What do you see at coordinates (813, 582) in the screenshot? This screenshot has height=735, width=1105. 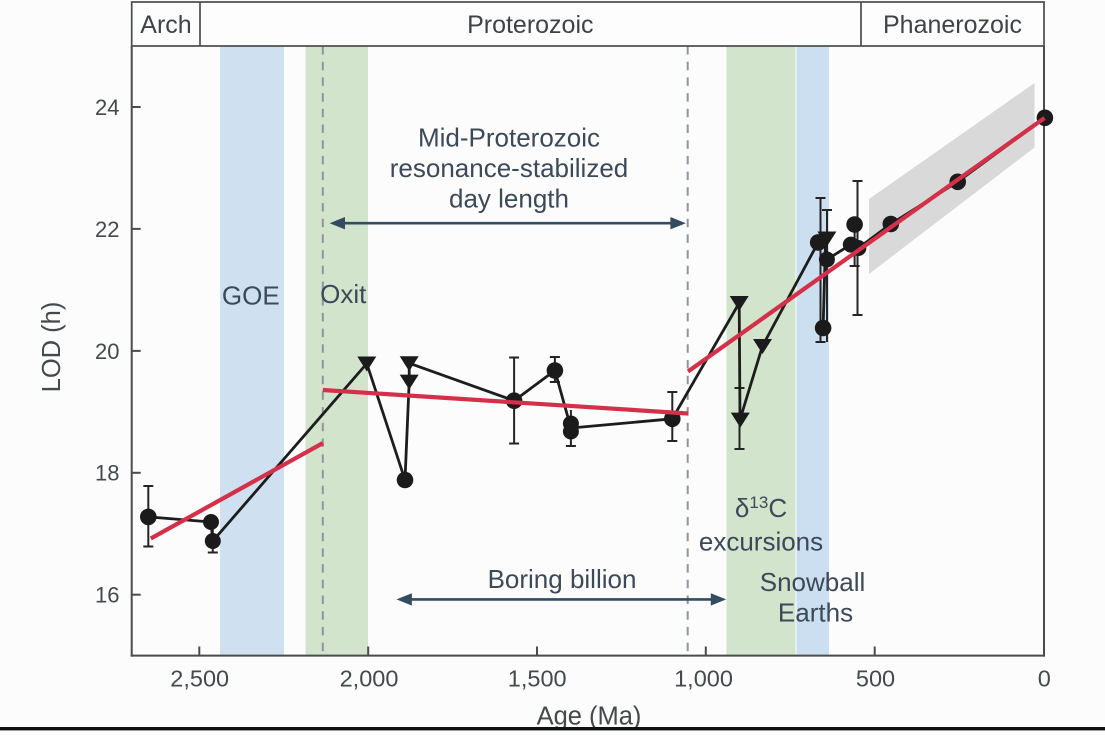 I see `svg-text: Snowball` at bounding box center [813, 582].